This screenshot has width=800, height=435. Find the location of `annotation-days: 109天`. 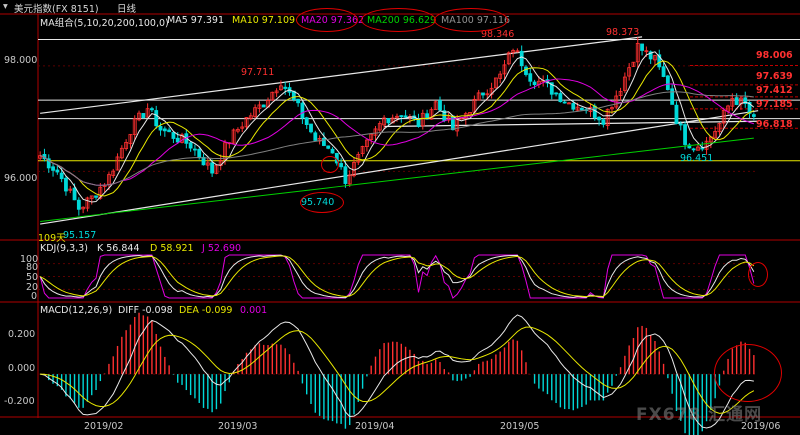

annotation-days: 109天 is located at coordinates (52, 238).